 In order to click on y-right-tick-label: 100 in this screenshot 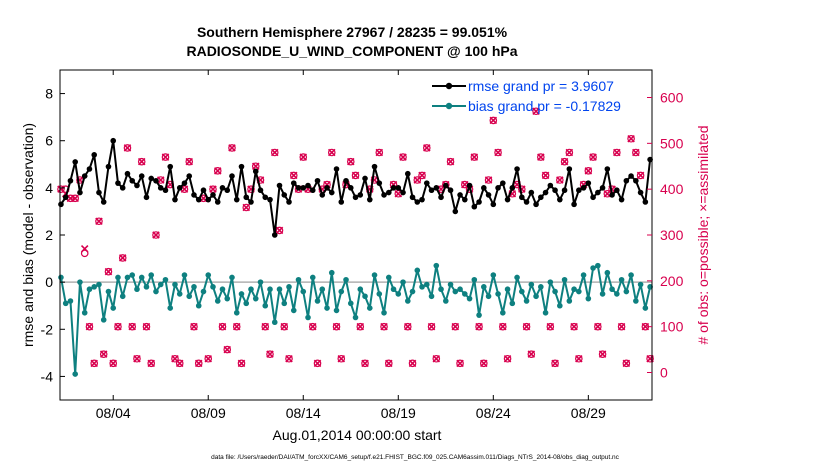, I will do `click(672, 327)`.